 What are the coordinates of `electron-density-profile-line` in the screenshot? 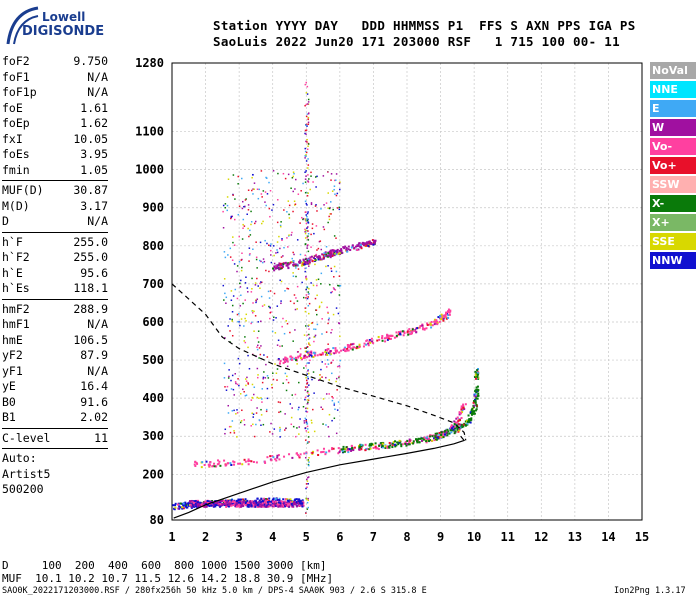 It's located at (319, 477).